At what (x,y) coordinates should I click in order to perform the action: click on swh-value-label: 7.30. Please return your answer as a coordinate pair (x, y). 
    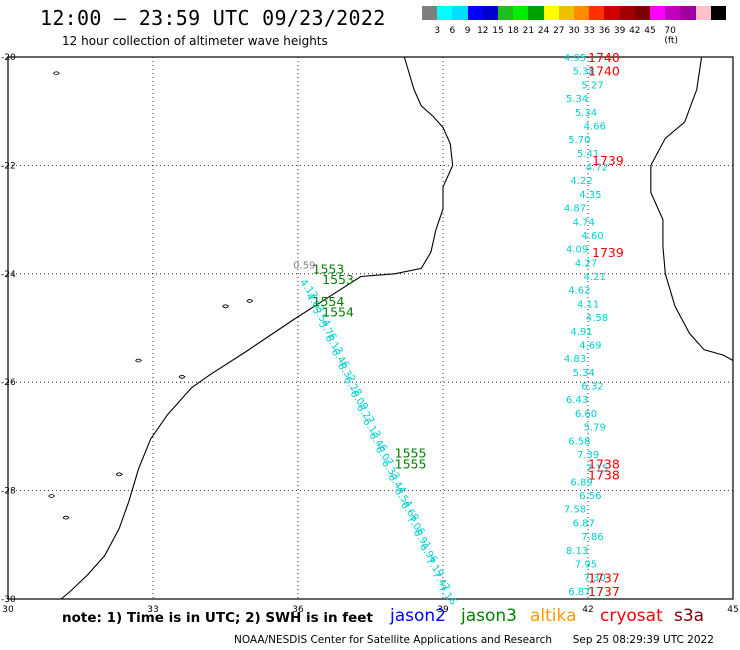
    Looking at the image, I should click on (595, 578).